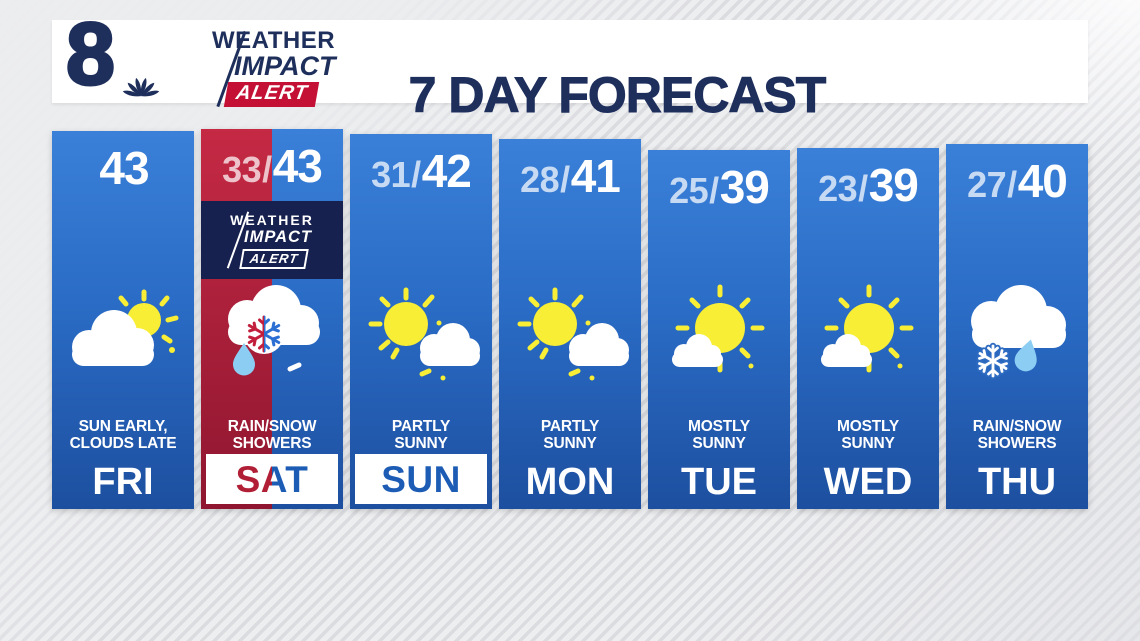 The width and height of the screenshot is (1140, 641). Describe the element at coordinates (868, 482) in the screenshot. I see `day-label: WED` at that location.